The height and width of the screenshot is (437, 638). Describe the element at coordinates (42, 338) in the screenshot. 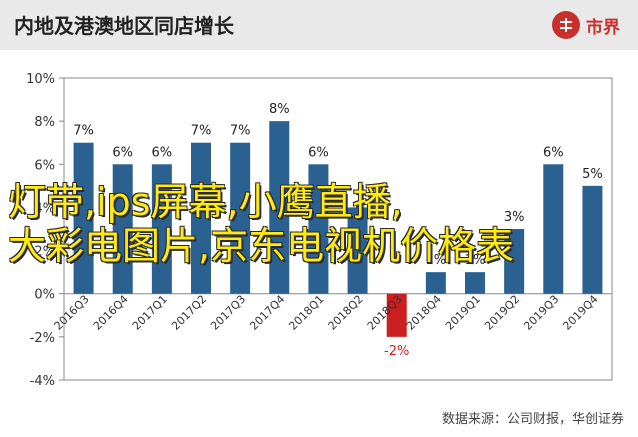

I see `y-tick-label: -2%` at that location.